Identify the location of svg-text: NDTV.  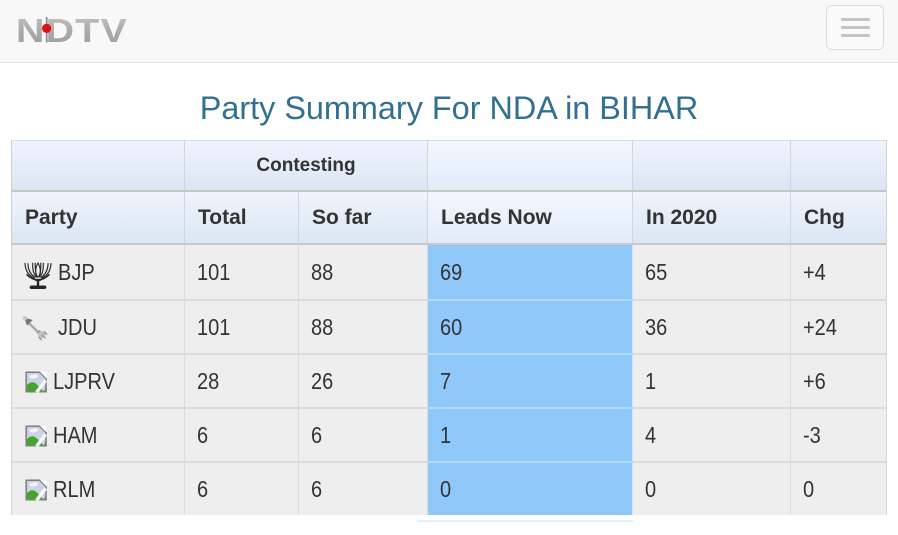
(72, 32).